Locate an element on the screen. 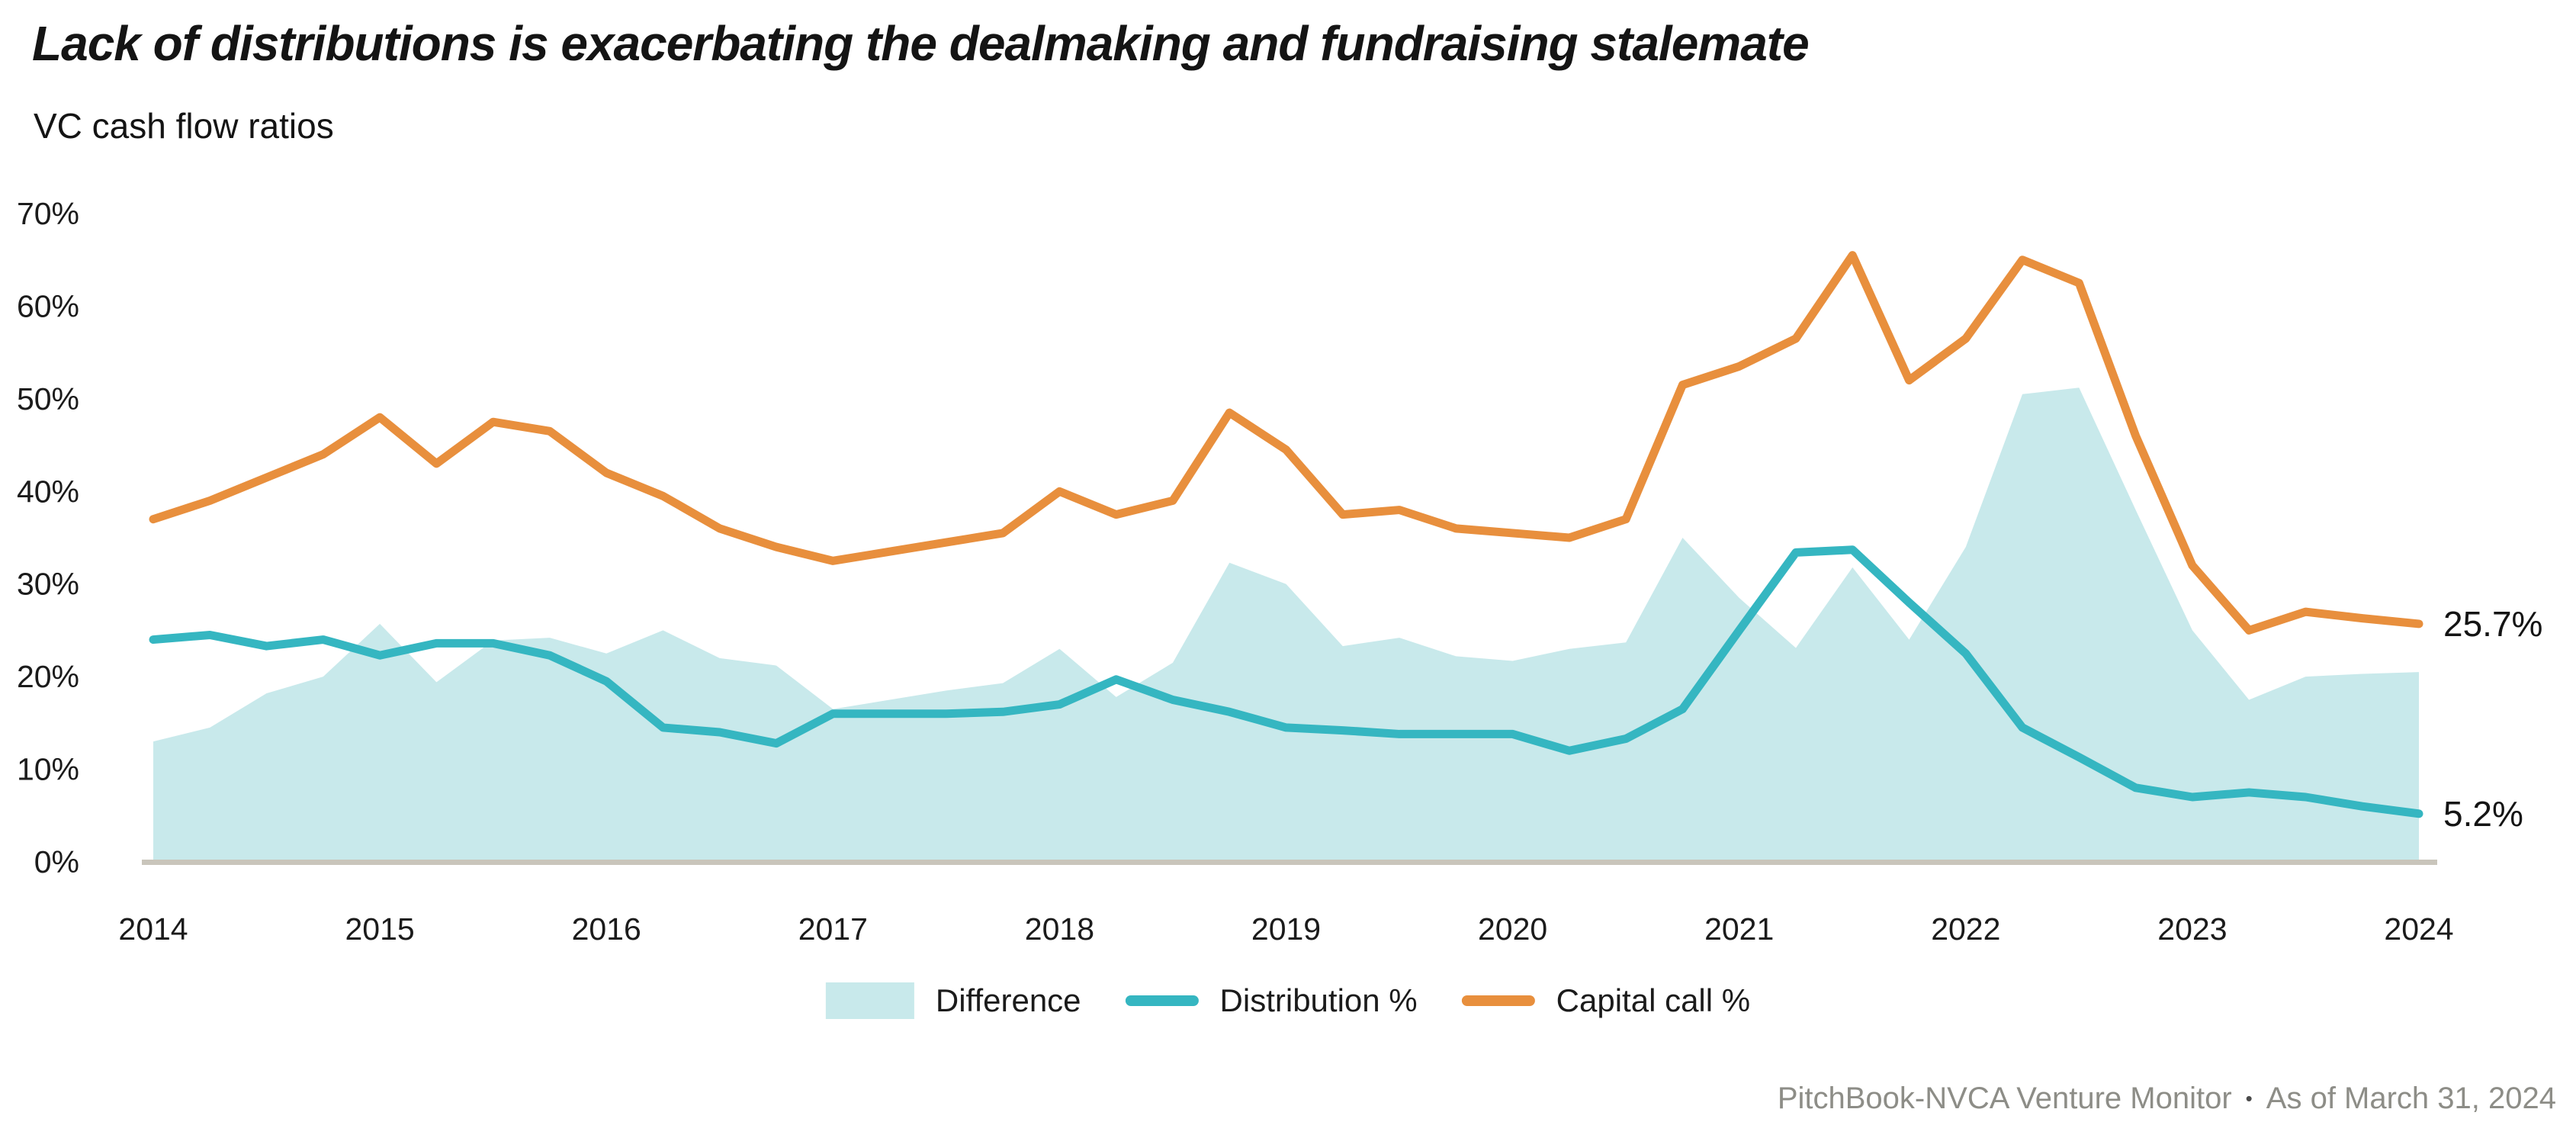 The image size is (2576, 1138). as-of-date: As of March 31, 2024 is located at coordinates (2411, 1098).